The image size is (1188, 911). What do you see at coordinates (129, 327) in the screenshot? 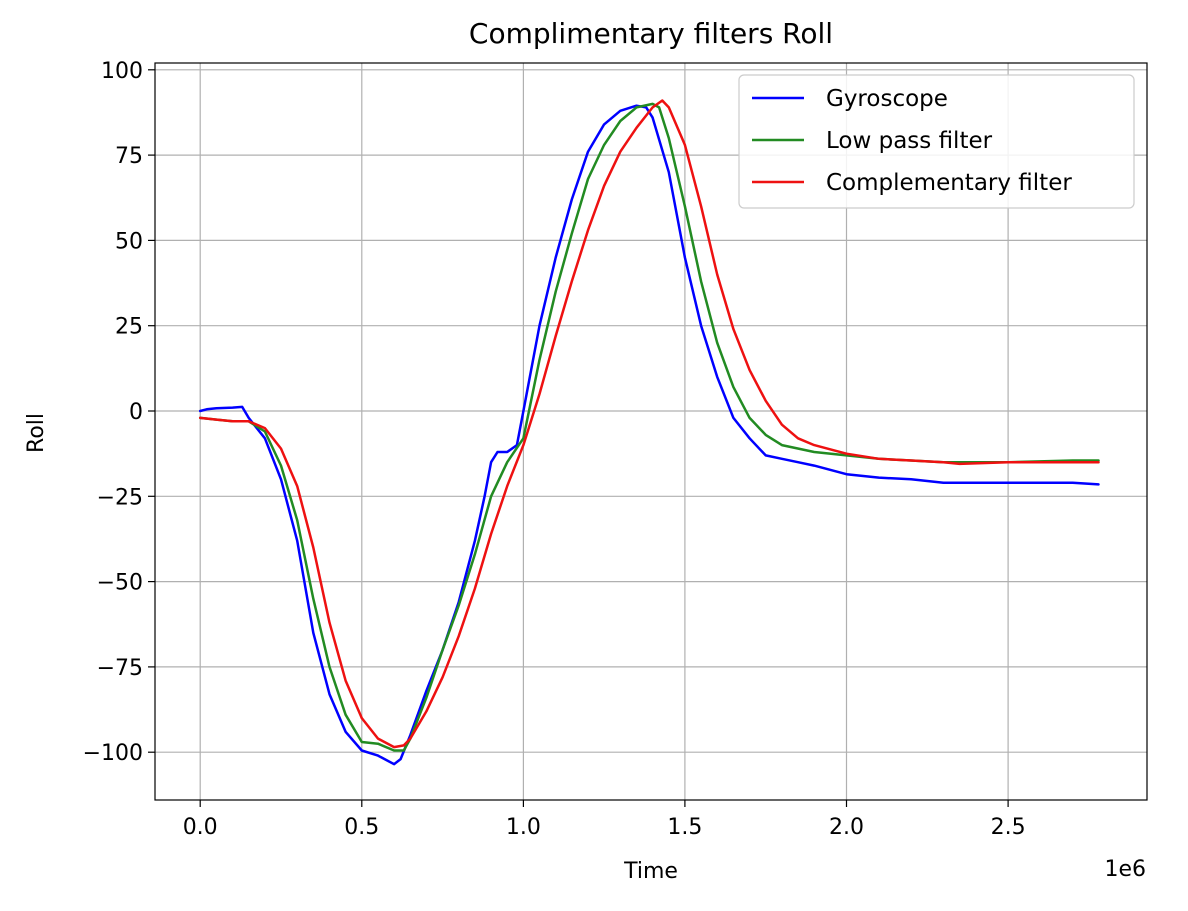
I see `y-tick-label: 25` at bounding box center [129, 327].